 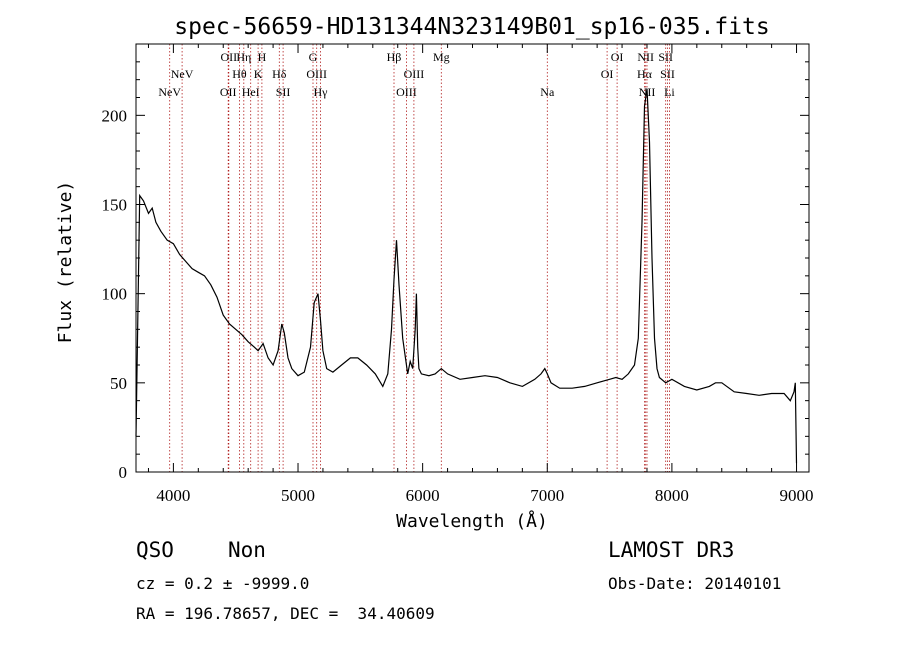 What do you see at coordinates (472, 521) in the screenshot?
I see `x-axis-label: Wavelength (Å)` at bounding box center [472, 521].